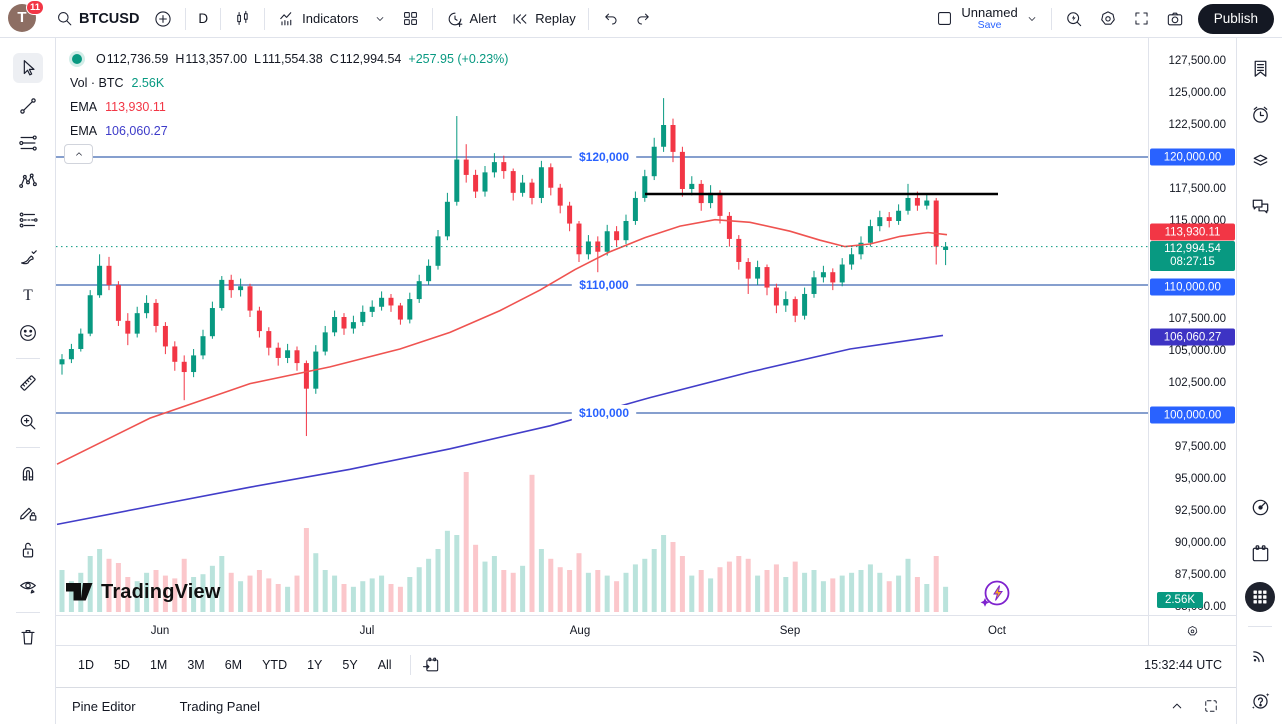  I want to click on ideas-stream-button, so click(1260, 507).